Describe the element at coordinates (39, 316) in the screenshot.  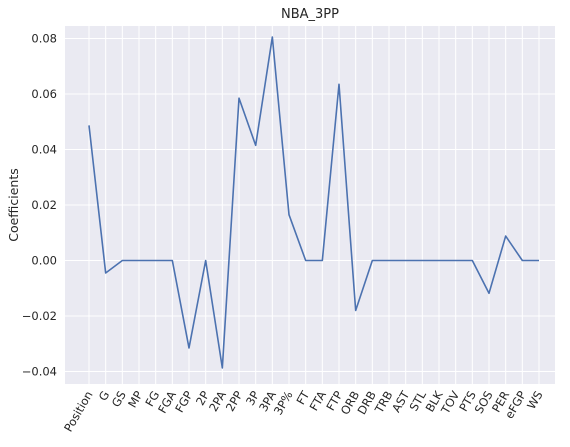
I see `y-tick-label: −0.02` at that location.